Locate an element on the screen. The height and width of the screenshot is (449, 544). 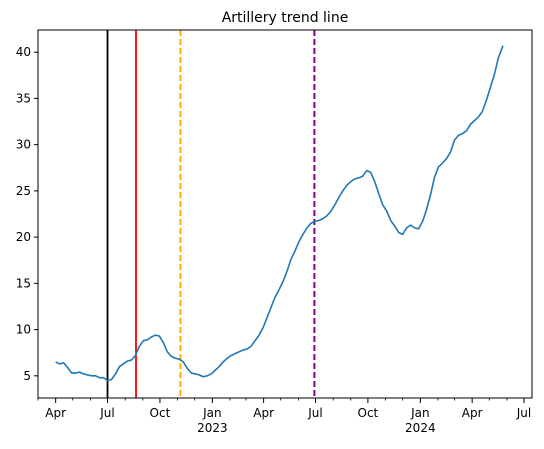
y-tick-label-35: 35 is located at coordinates (23, 98).